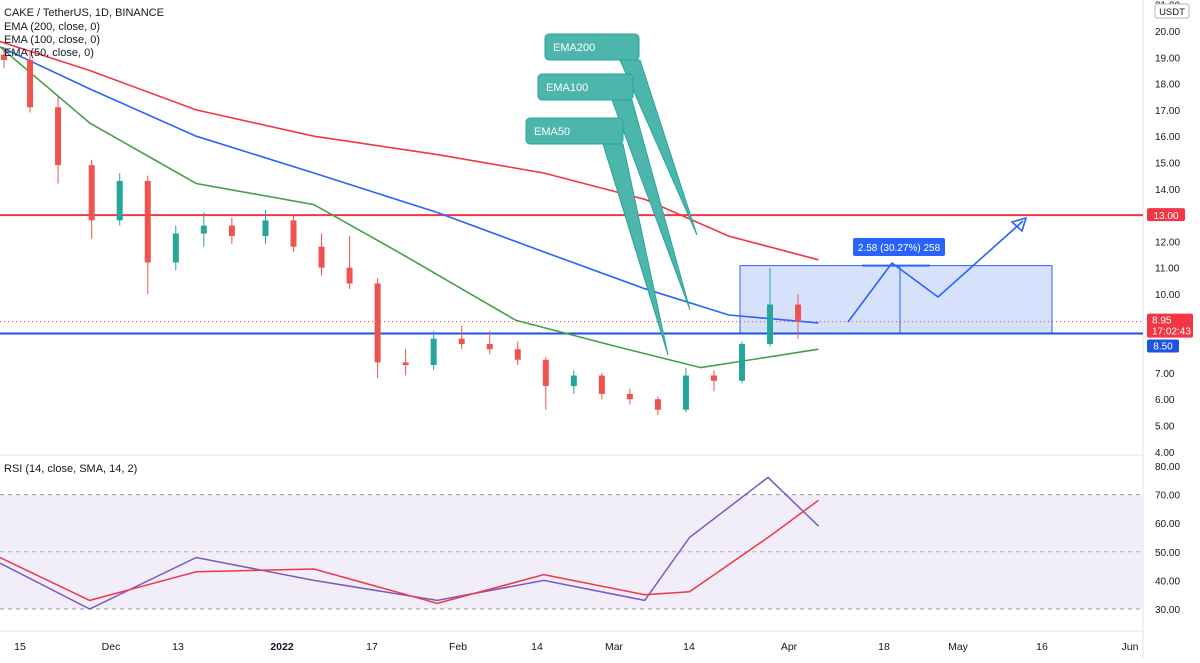 This screenshot has height=663, width=1200. Describe the element at coordinates (52, 27) in the screenshot. I see `ema200-legend: EMA (200, close, 0)` at that location.